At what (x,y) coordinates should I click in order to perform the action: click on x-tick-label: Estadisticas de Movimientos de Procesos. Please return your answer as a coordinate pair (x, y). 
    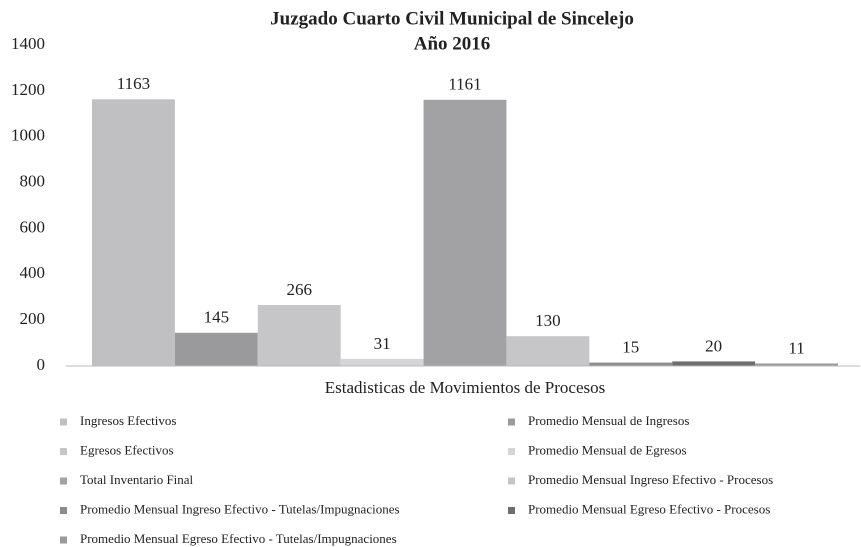
    Looking at the image, I should click on (465, 387).